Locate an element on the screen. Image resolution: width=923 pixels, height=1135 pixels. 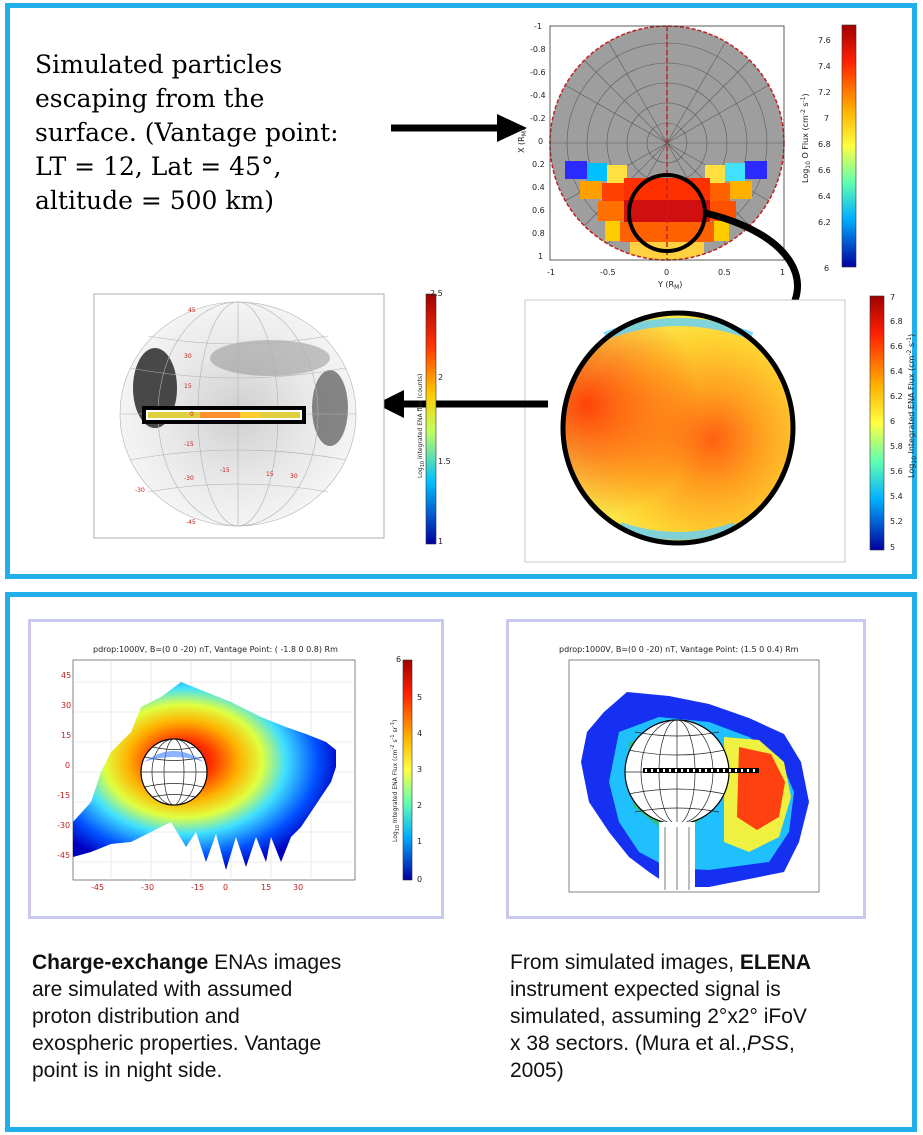
y-tick-label: -0.6 is located at coordinates (538, 72).